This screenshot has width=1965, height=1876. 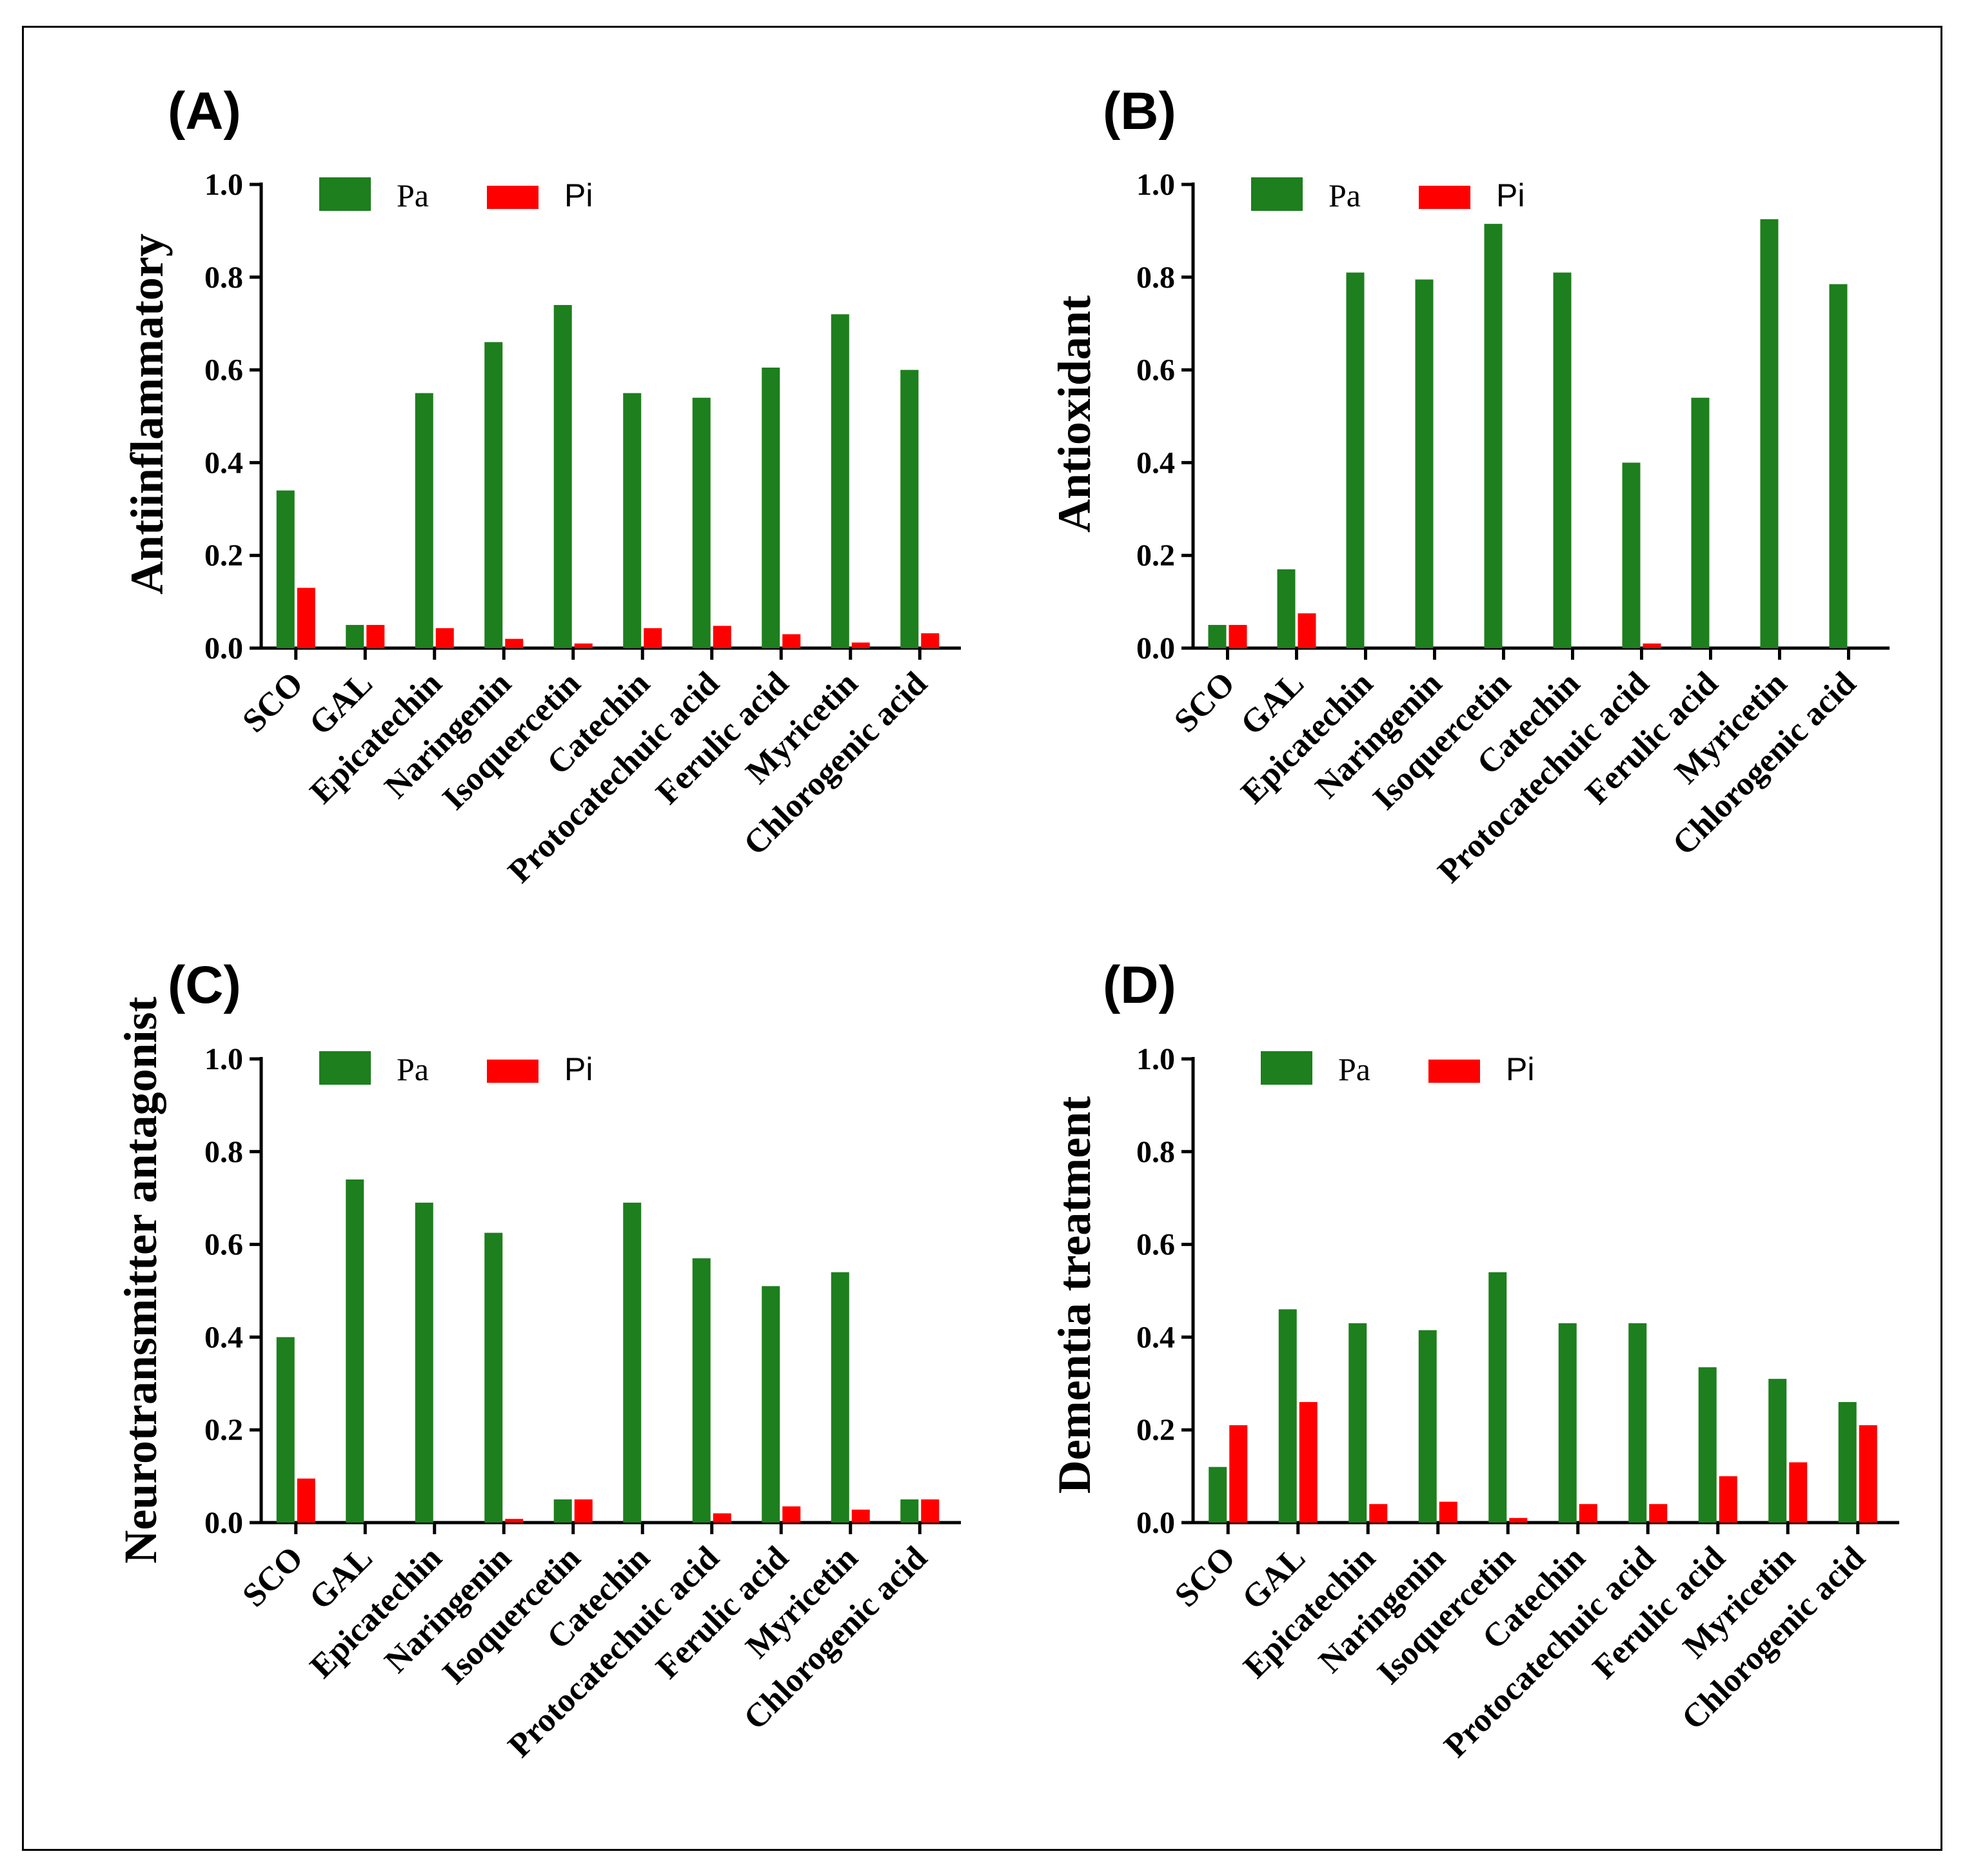 What do you see at coordinates (1074, 414) in the screenshot?
I see `y-axis-title: Antioxidant` at bounding box center [1074, 414].